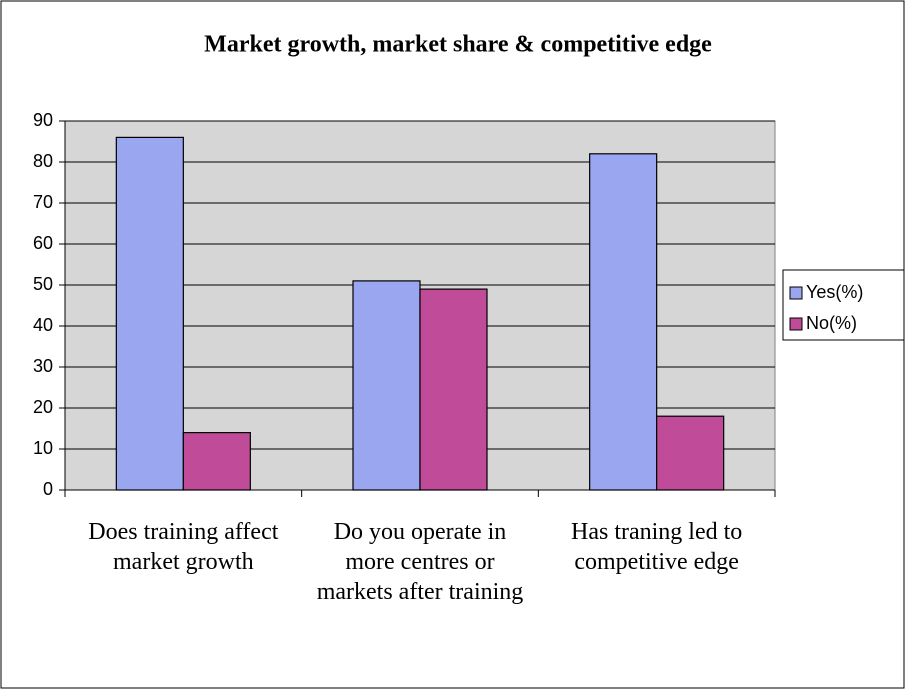 The height and width of the screenshot is (689, 905). What do you see at coordinates (831, 323) in the screenshot?
I see `legend-label: No(%)` at bounding box center [831, 323].